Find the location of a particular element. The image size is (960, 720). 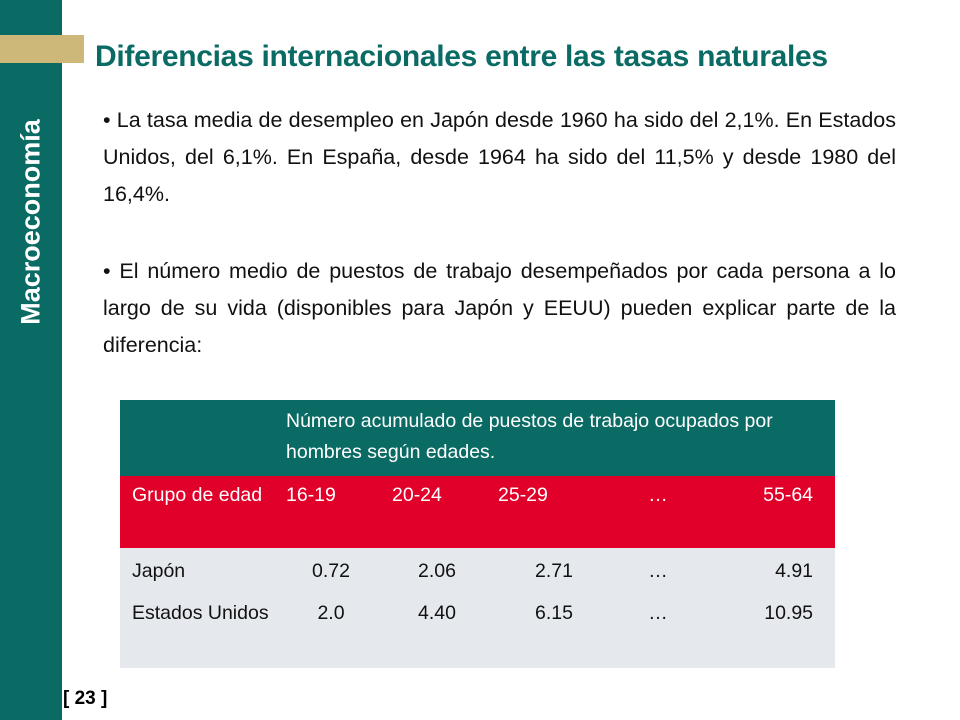

cell: 4.91 is located at coordinates (794, 571).